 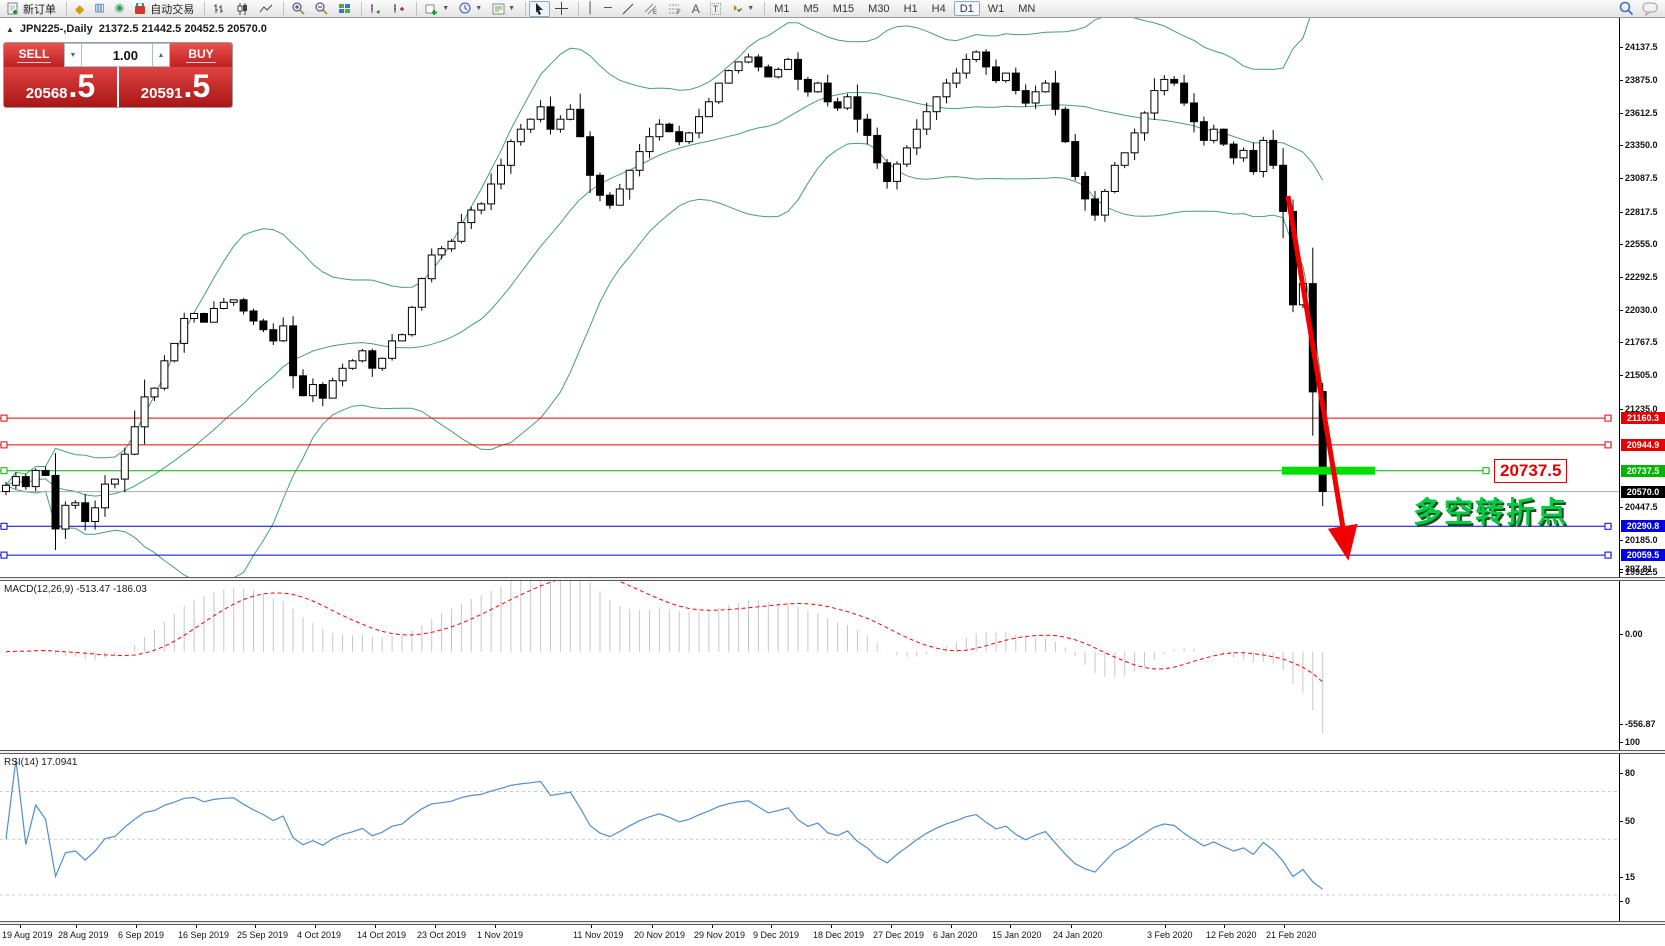 What do you see at coordinates (809, 486) in the screenshot?
I see `horizontal-line-objects` at bounding box center [809, 486].